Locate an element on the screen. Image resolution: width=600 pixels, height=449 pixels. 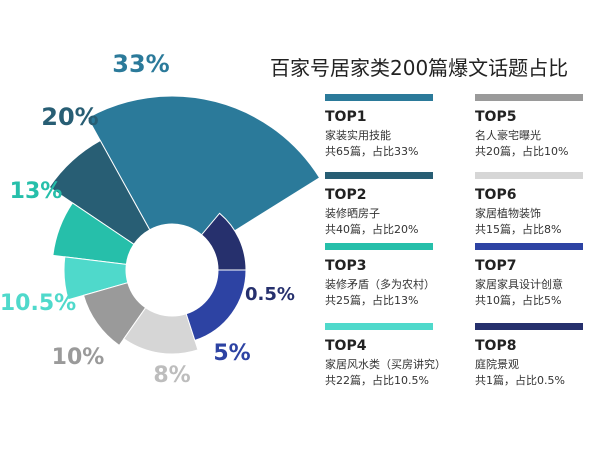
legend-rank: TOP5 is located at coordinates (496, 117).